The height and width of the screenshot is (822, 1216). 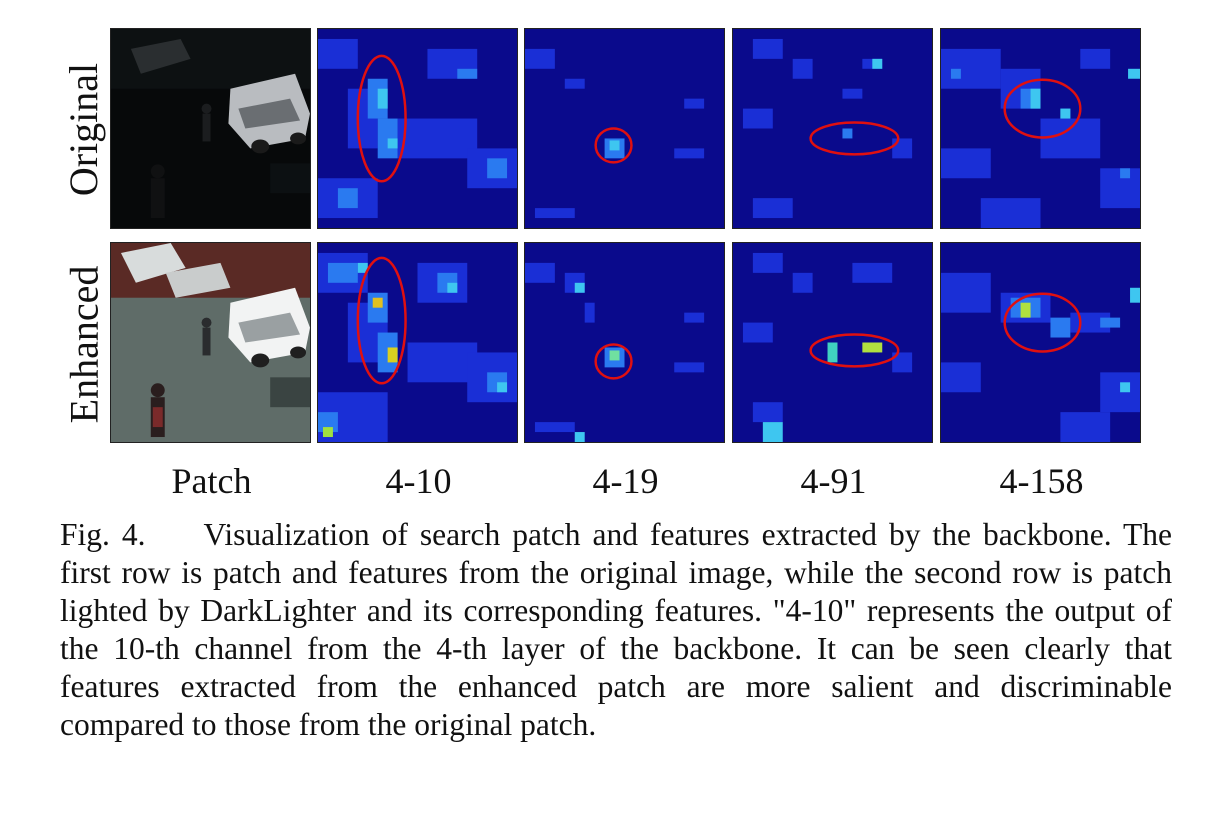 I want to click on heatmap-original-4-91-map, so click(x=832, y=128).